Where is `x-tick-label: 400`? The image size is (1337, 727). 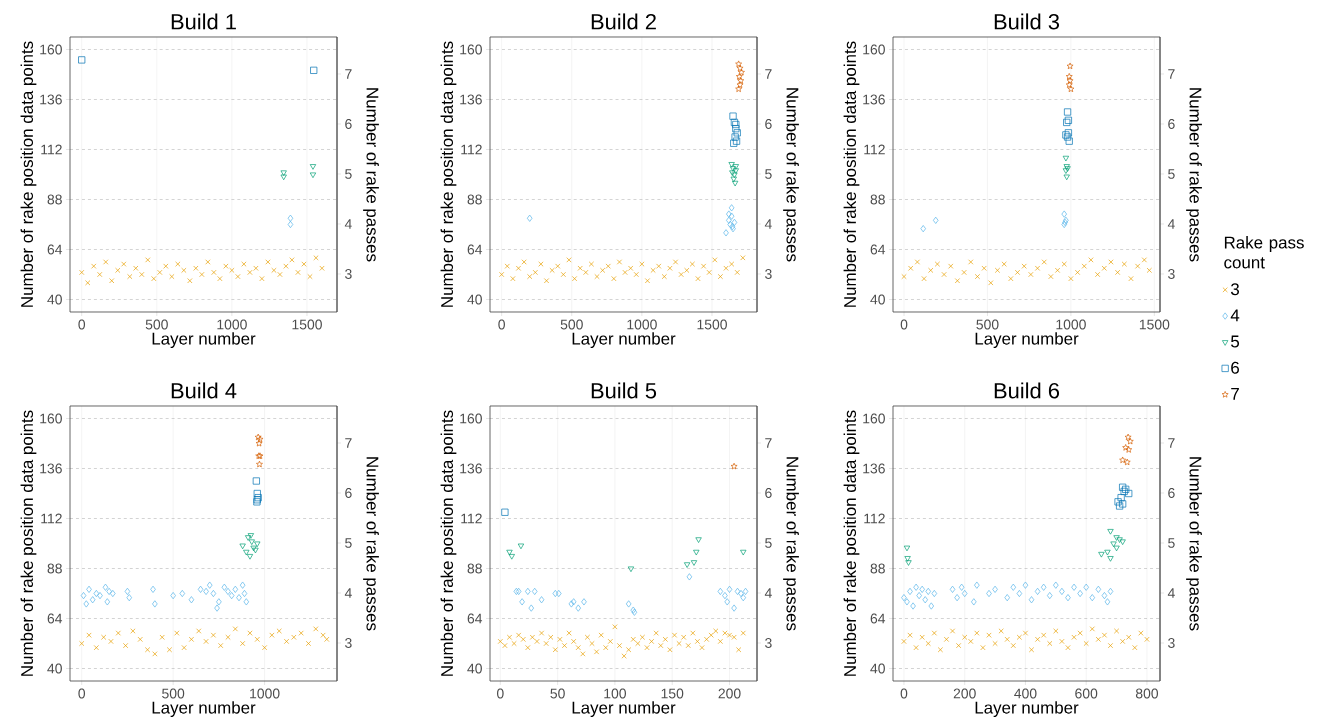 x-tick-label: 400 is located at coordinates (1025, 693).